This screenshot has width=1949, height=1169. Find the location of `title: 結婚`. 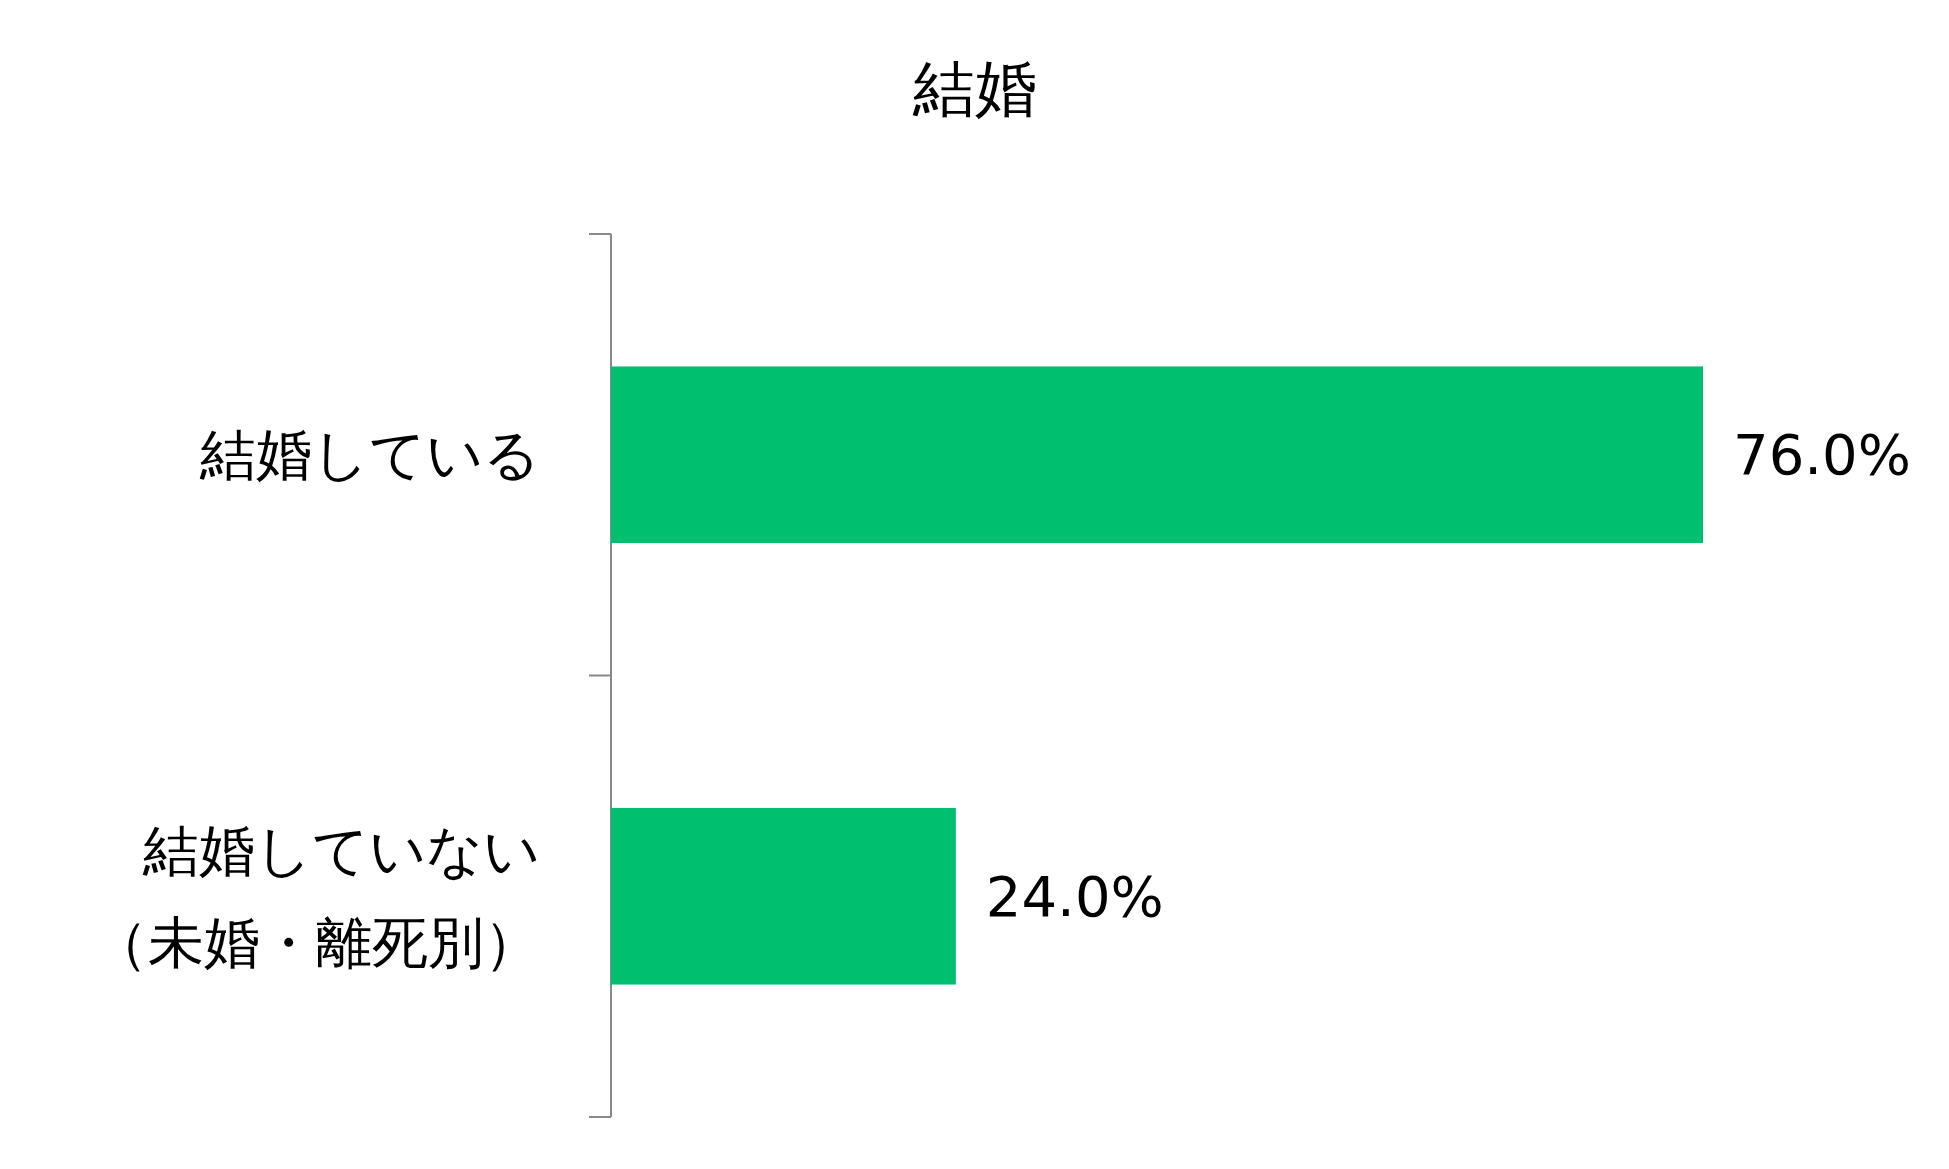

title: 結婚 is located at coordinates (975, 88).